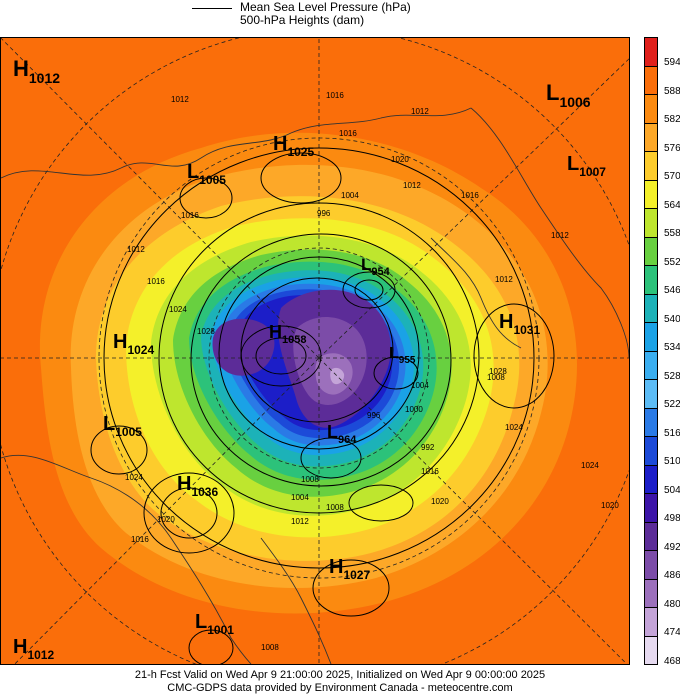 This screenshot has height=700, width=680. What do you see at coordinates (119, 450) in the screenshot?
I see `isobar-low-1005-west` at bounding box center [119, 450].